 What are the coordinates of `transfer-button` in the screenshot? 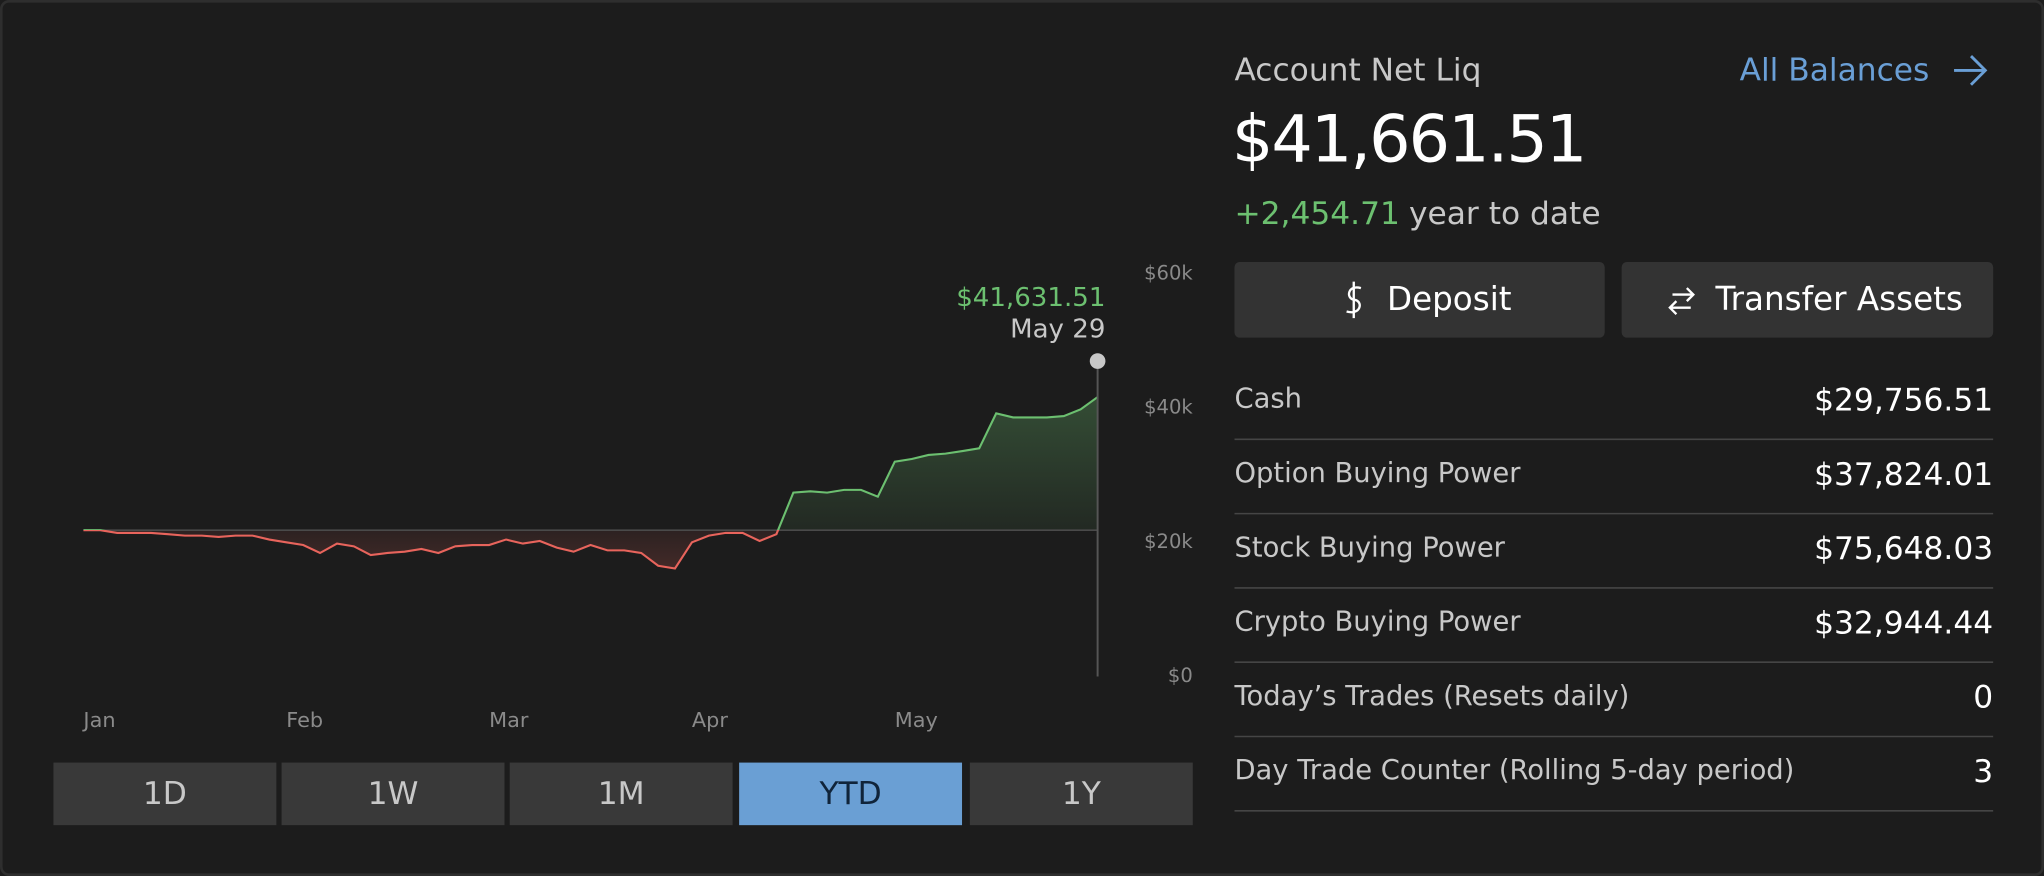 It's located at (1807, 300).